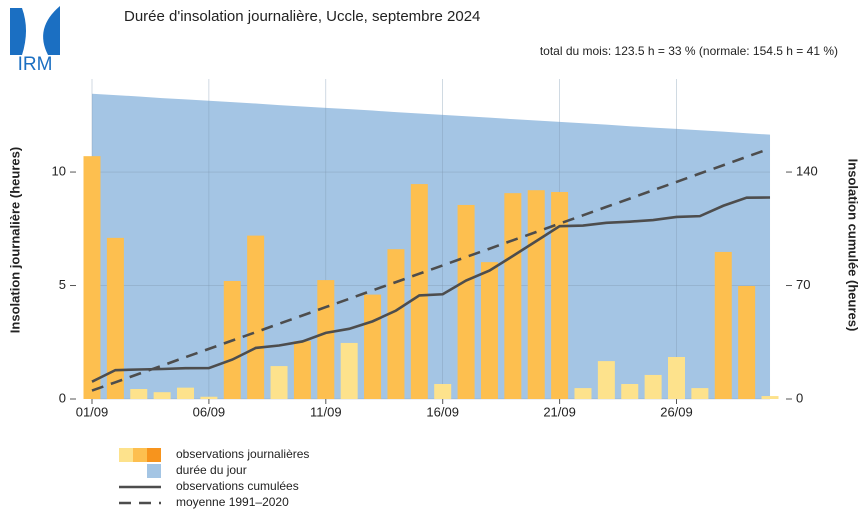  Describe the element at coordinates (62, 397) in the screenshot. I see `y-tick-label: 0` at that location.